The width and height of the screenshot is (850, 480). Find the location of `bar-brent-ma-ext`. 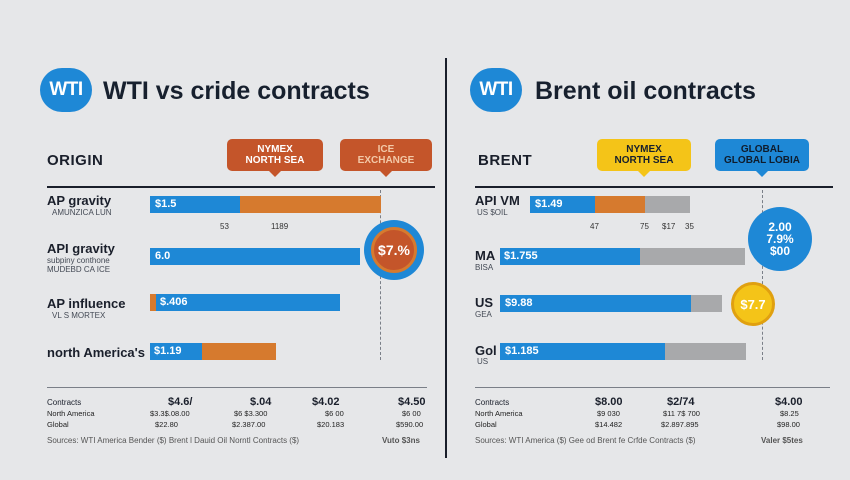

bar-brent-ma-ext is located at coordinates (692, 256).